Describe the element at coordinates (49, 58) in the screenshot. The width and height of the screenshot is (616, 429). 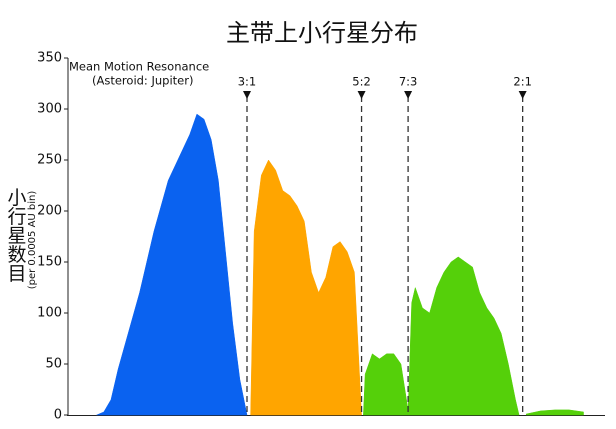
I see `y-tick-label: 350` at that location.